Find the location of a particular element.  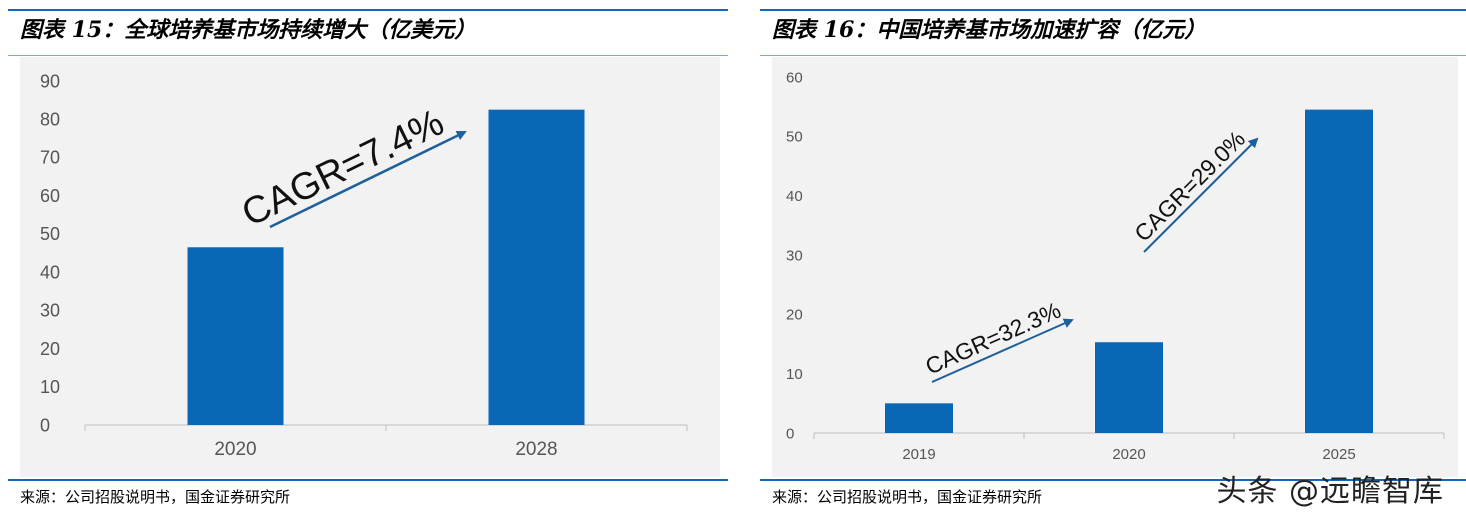

cagr-label-2: CAGR=29.0% is located at coordinates (1189, 186).